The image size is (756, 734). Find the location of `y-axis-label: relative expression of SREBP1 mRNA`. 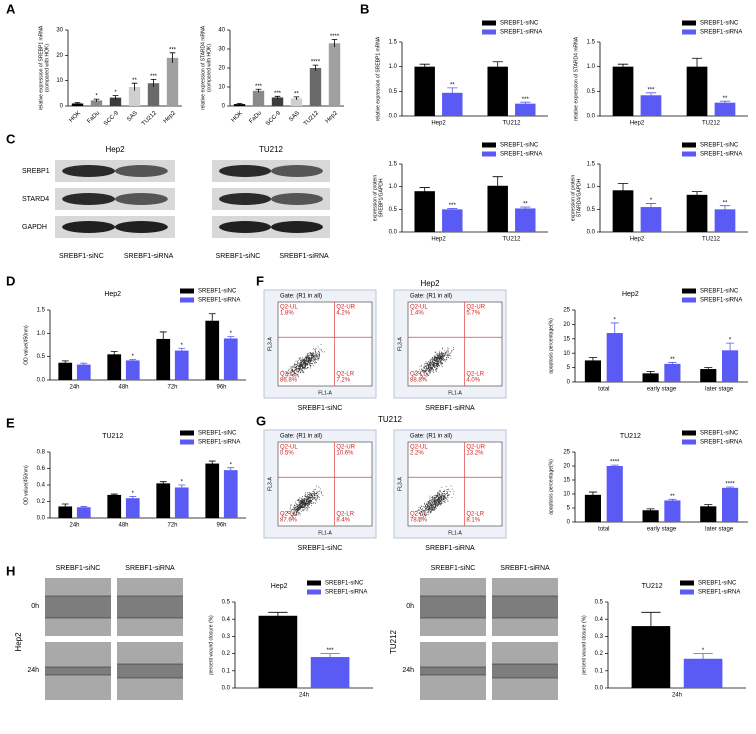

y-axis-label: relative expression of SREBP1 mRNA is located at coordinates (378, 78).